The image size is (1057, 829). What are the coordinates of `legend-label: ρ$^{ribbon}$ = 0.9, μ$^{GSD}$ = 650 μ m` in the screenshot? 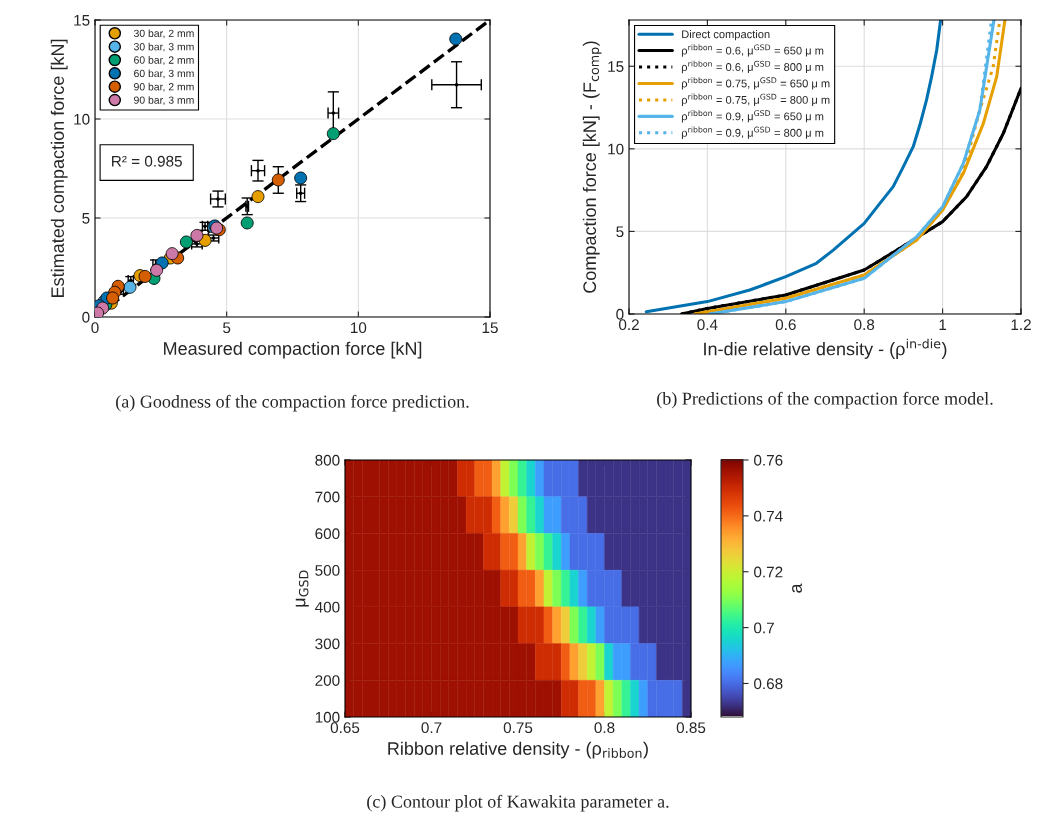 It's located at (752, 116).